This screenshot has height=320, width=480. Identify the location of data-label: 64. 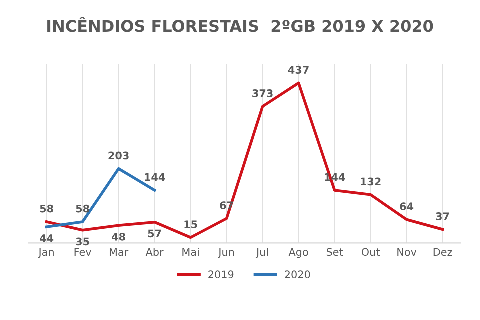
(407, 206).